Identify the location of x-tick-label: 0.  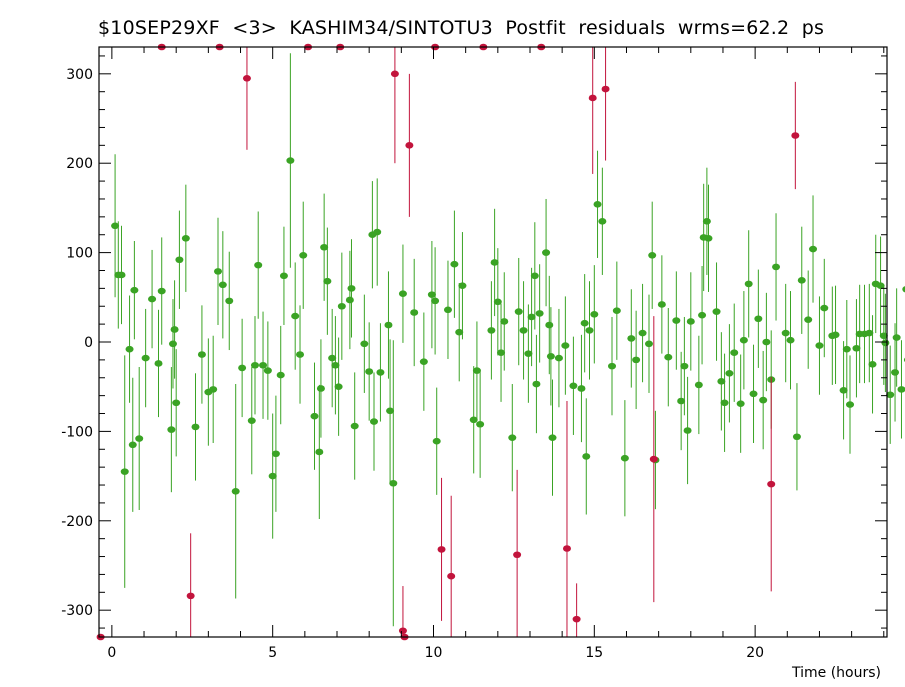
(111, 653).